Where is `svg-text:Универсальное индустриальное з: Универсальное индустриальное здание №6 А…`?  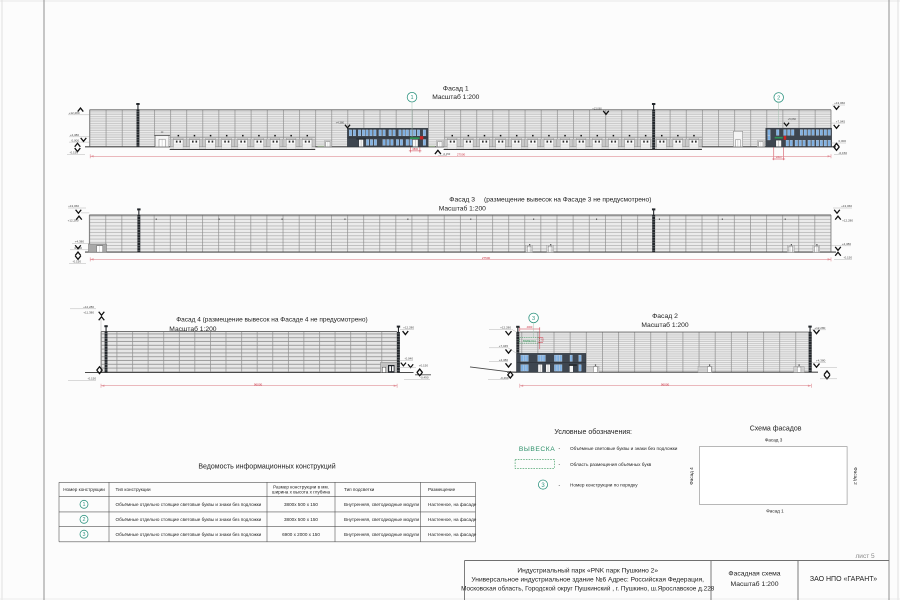
svg-text:Универсальное индустриальное з: Универсальное индустриальное здание №6 А… is located at coordinates (587, 580).